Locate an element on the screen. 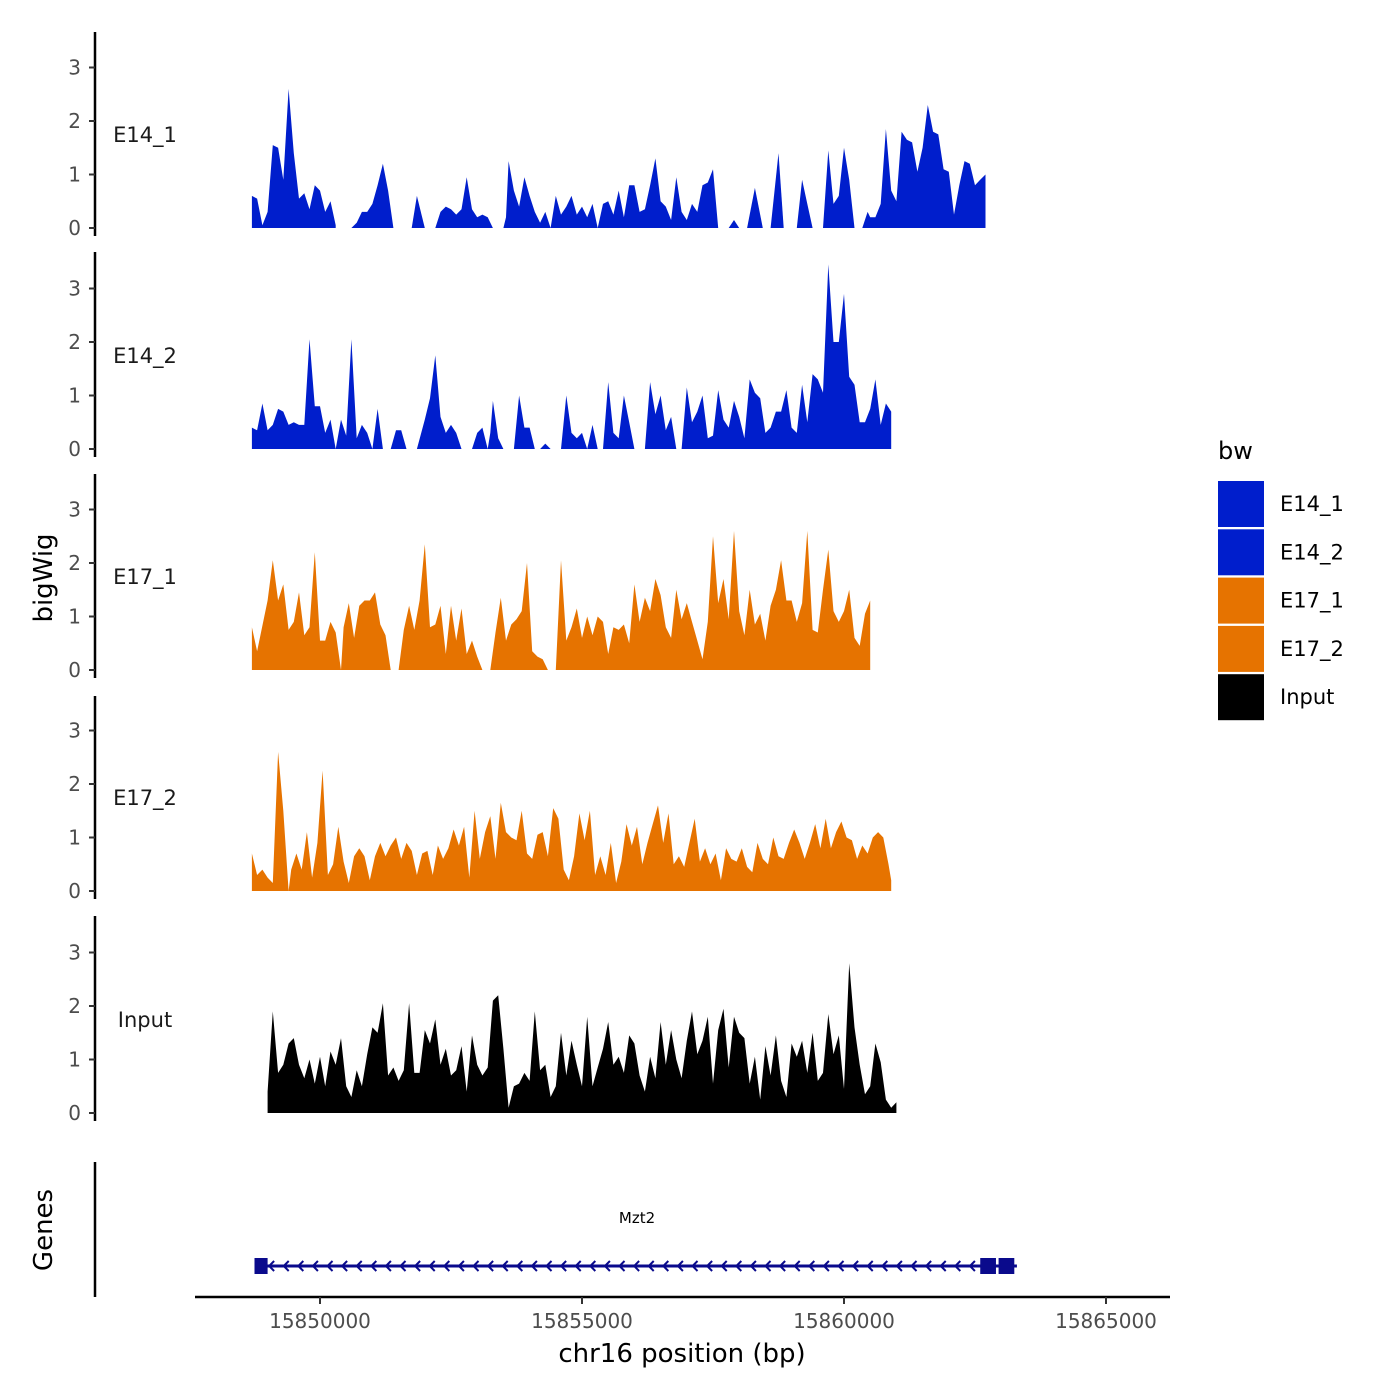 The width and height of the screenshot is (1400, 1400). facet-label-Input: Input is located at coordinates (145, 1020).